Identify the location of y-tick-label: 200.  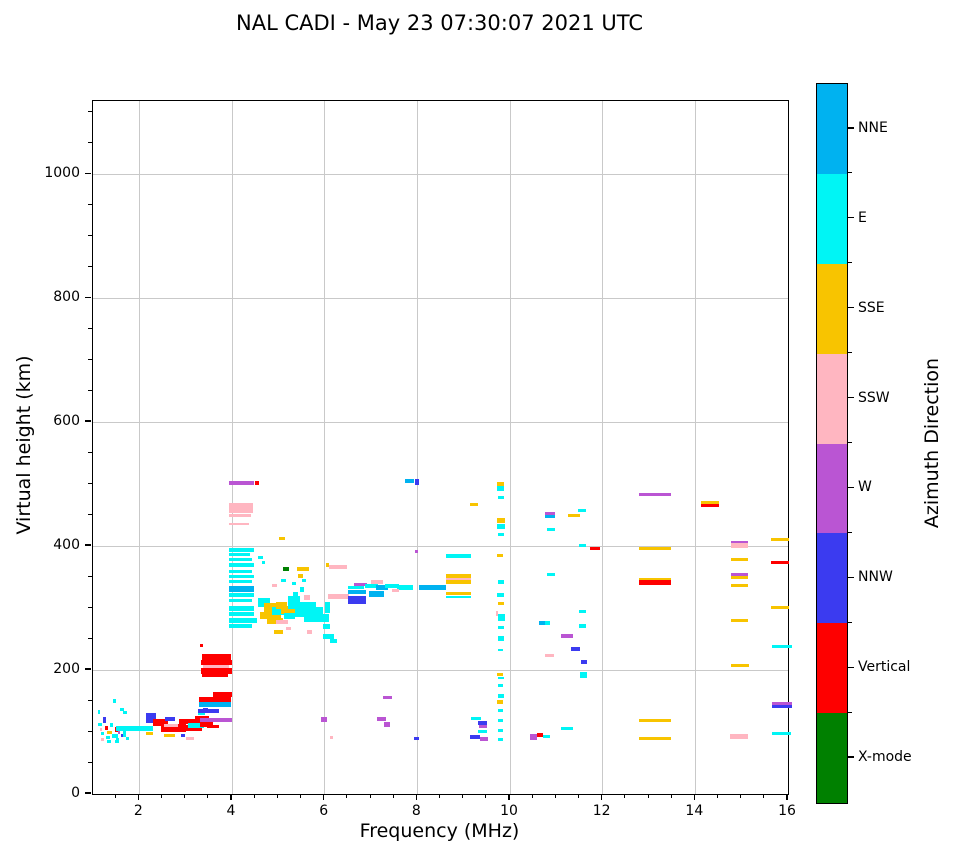
(66, 669).